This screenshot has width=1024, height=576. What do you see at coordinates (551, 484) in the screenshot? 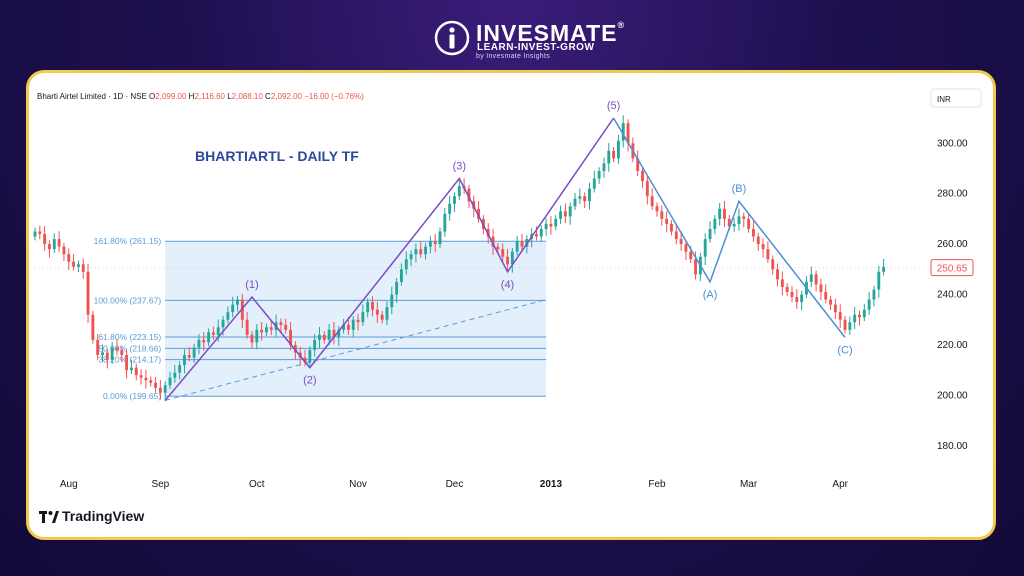
I see `x-tick-label: 2013` at bounding box center [551, 484].